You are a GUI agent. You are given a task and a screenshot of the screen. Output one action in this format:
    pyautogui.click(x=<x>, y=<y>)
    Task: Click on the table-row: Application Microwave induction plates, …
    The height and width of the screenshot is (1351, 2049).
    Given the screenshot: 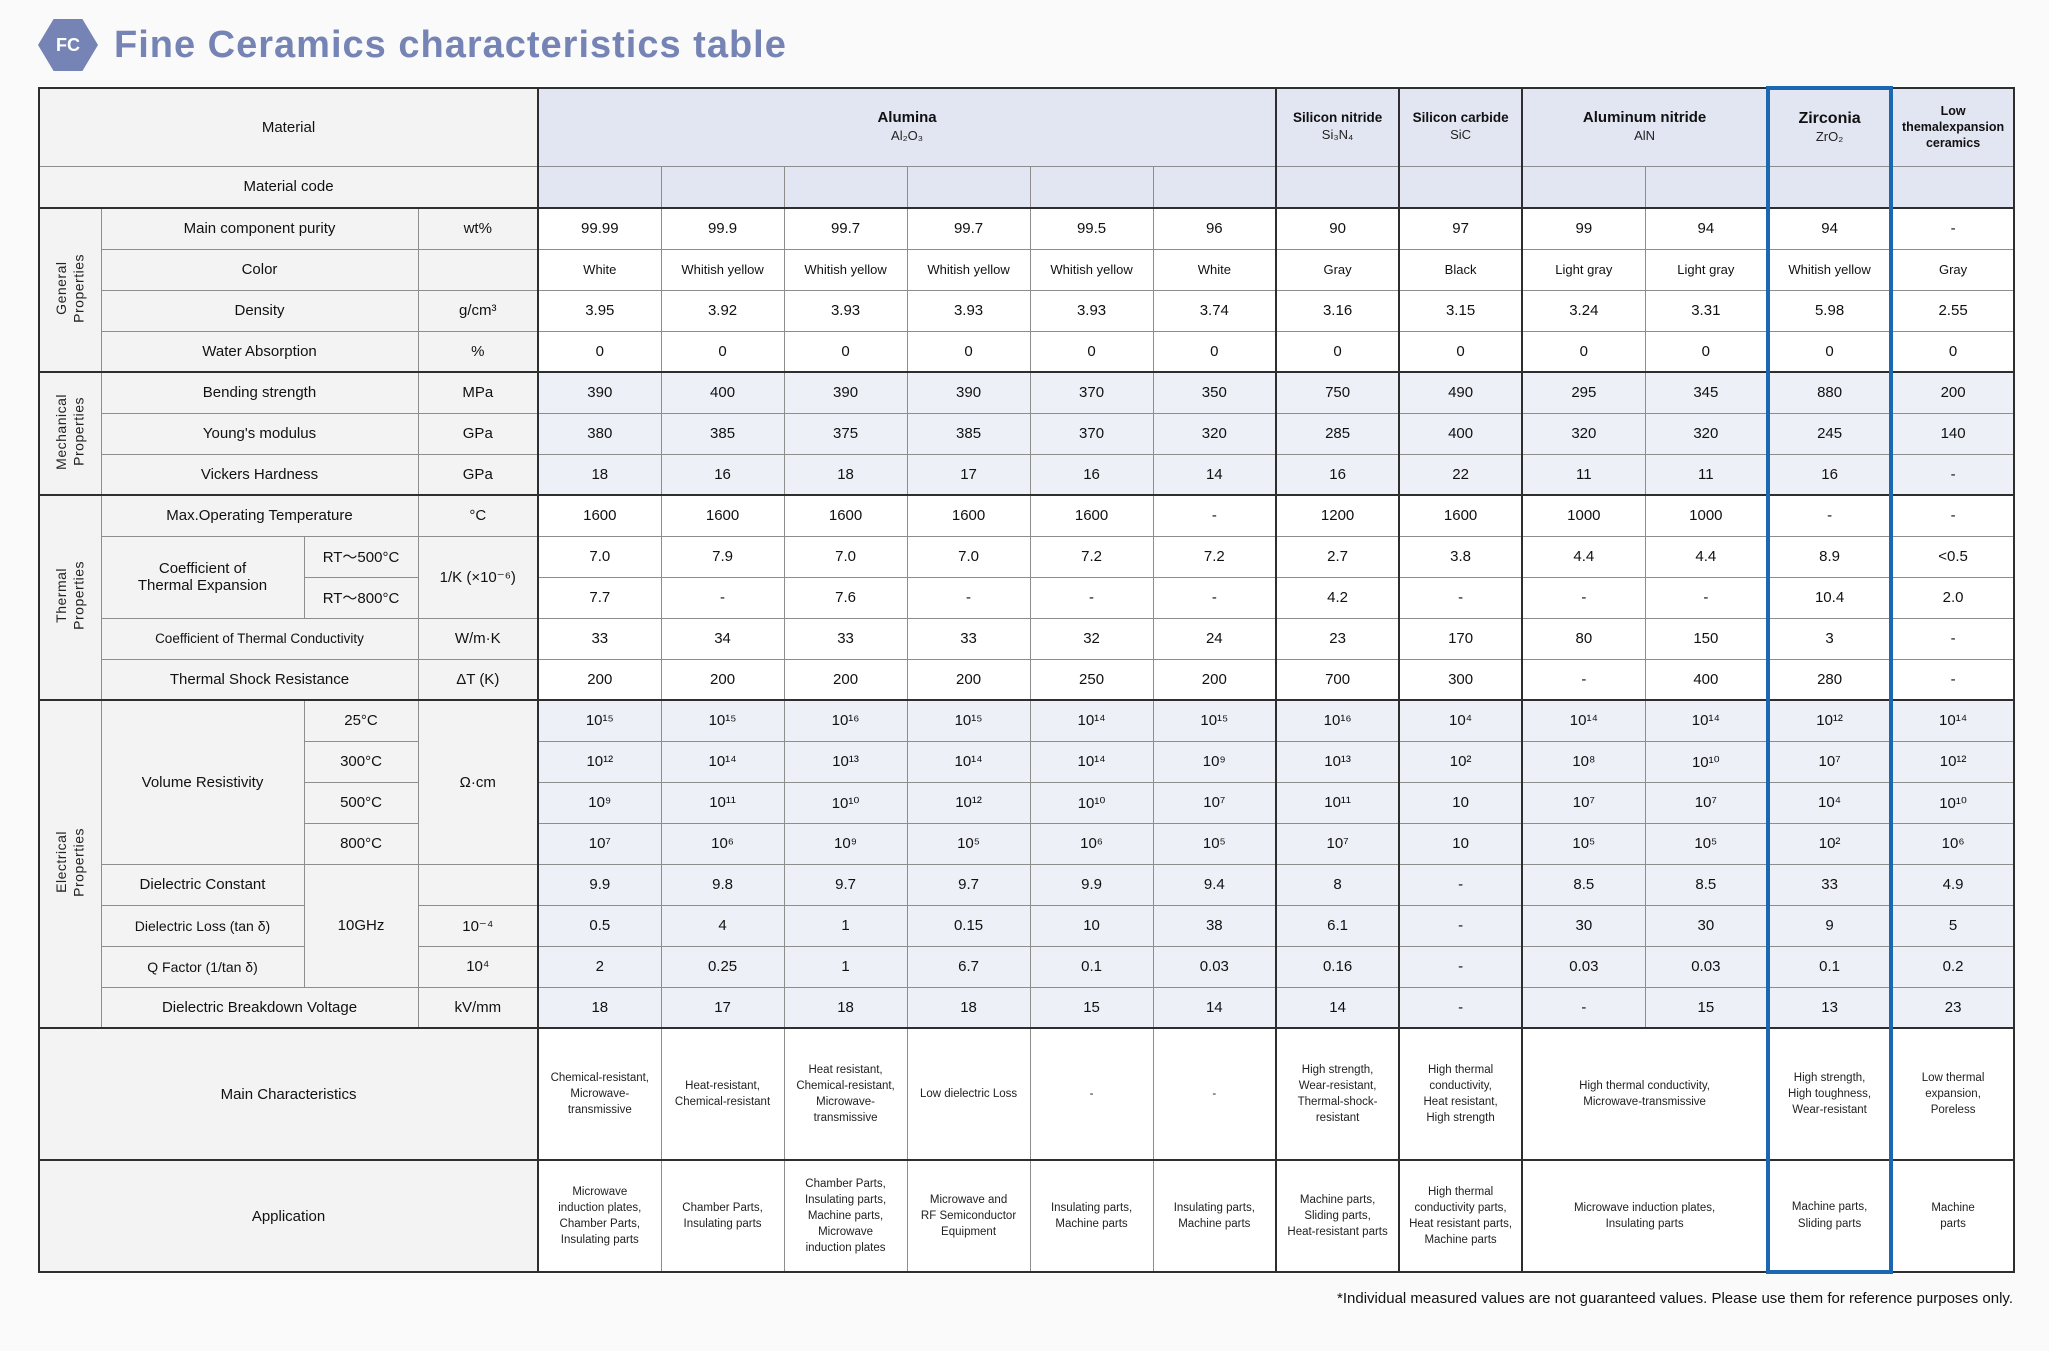 What is the action you would take?
    pyautogui.click(x=1026, y=1216)
    